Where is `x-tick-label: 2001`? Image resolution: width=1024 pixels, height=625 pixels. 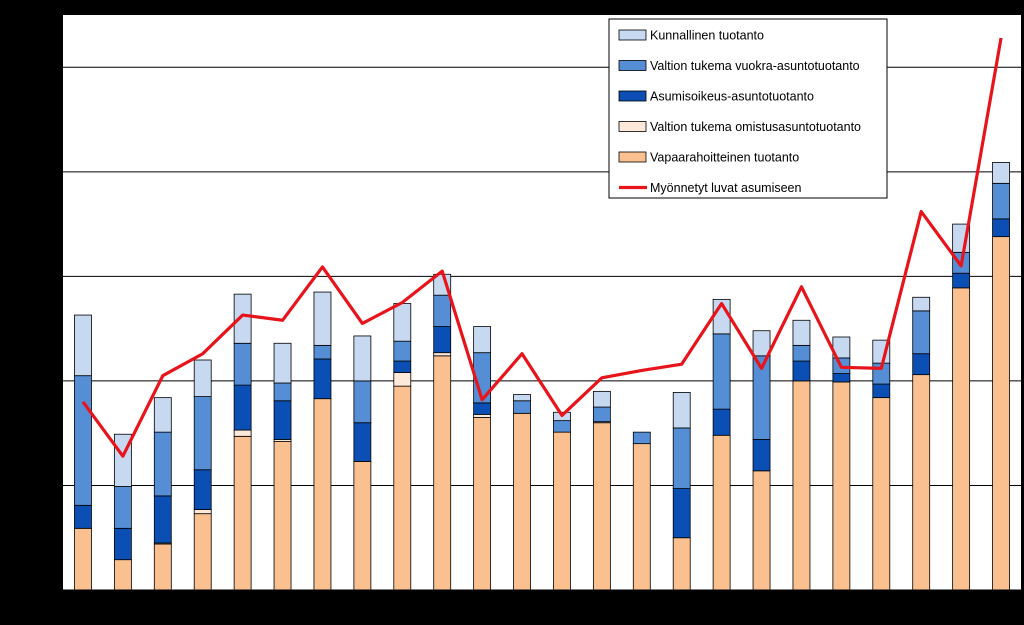 x-tick-label: 2001 is located at coordinates (362, 607).